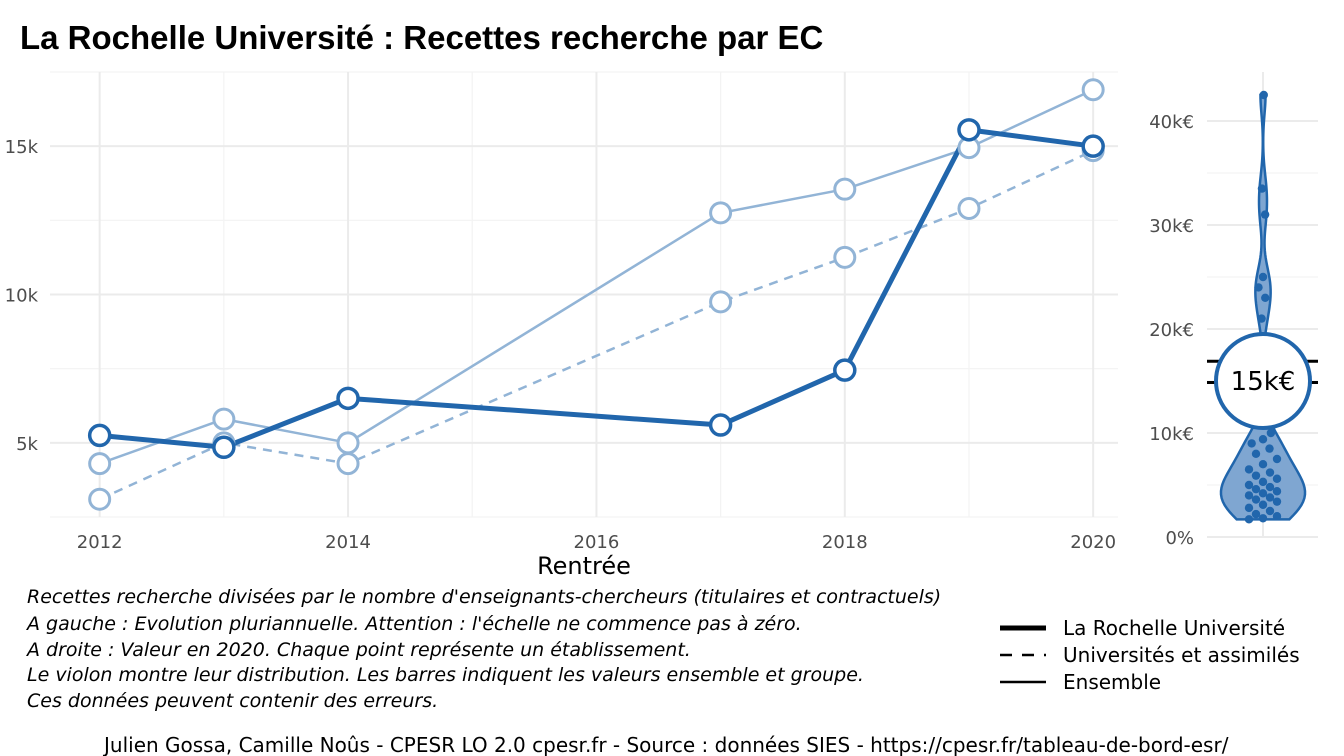  Describe the element at coordinates (1171, 434) in the screenshot. I see `y-tick-label: 10k€` at that location.